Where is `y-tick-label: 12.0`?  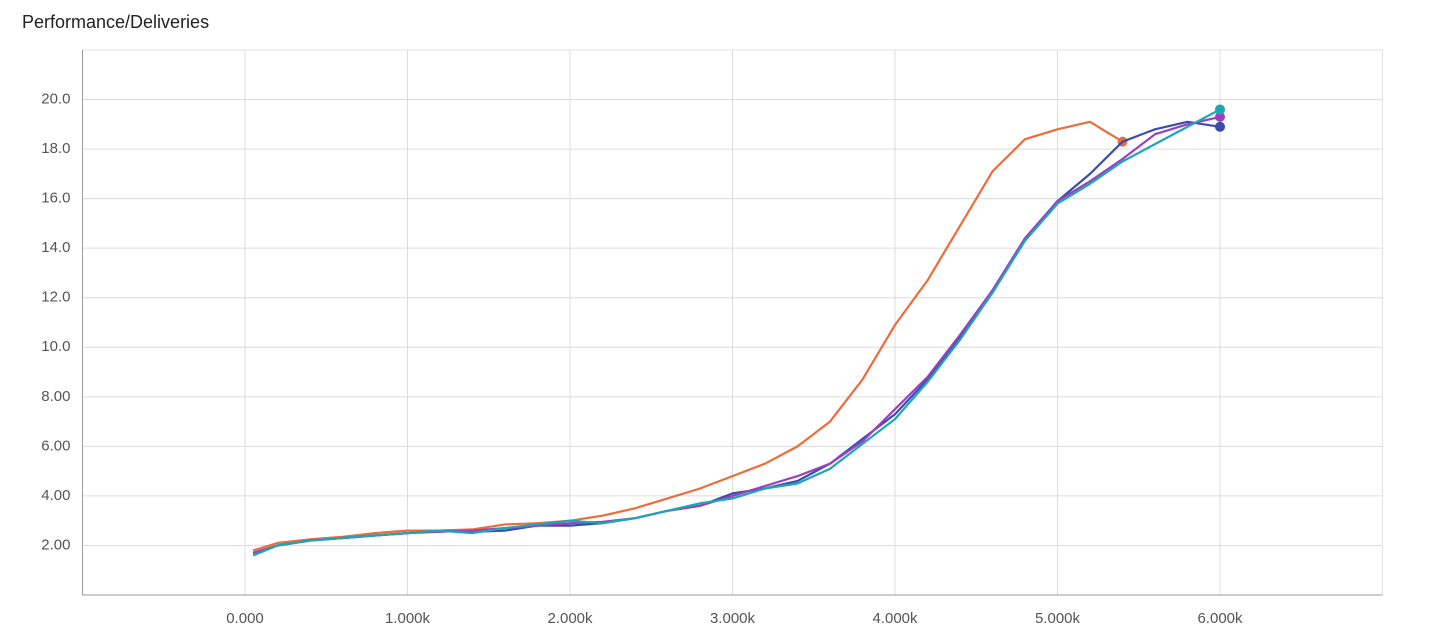 y-tick-label: 12.0 is located at coordinates (55, 297).